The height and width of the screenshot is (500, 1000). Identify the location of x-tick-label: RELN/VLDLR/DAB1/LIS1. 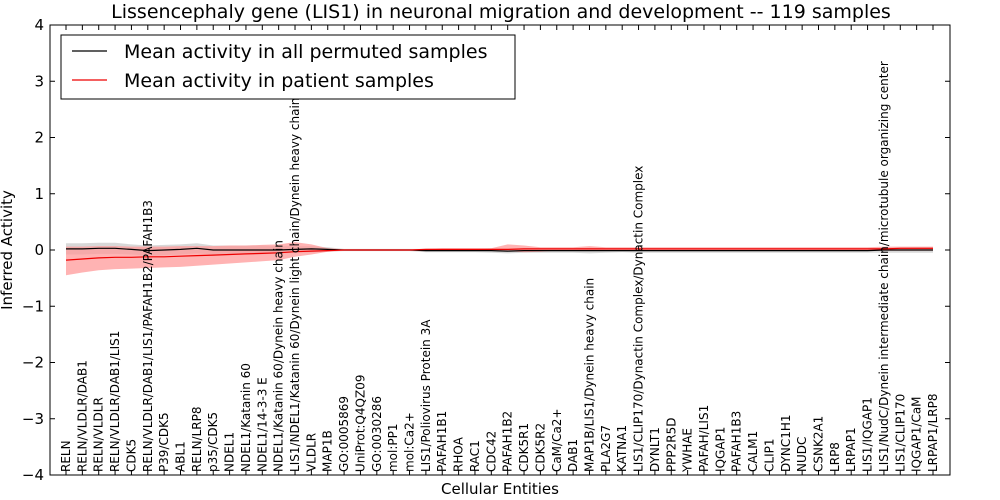
(115, 401).